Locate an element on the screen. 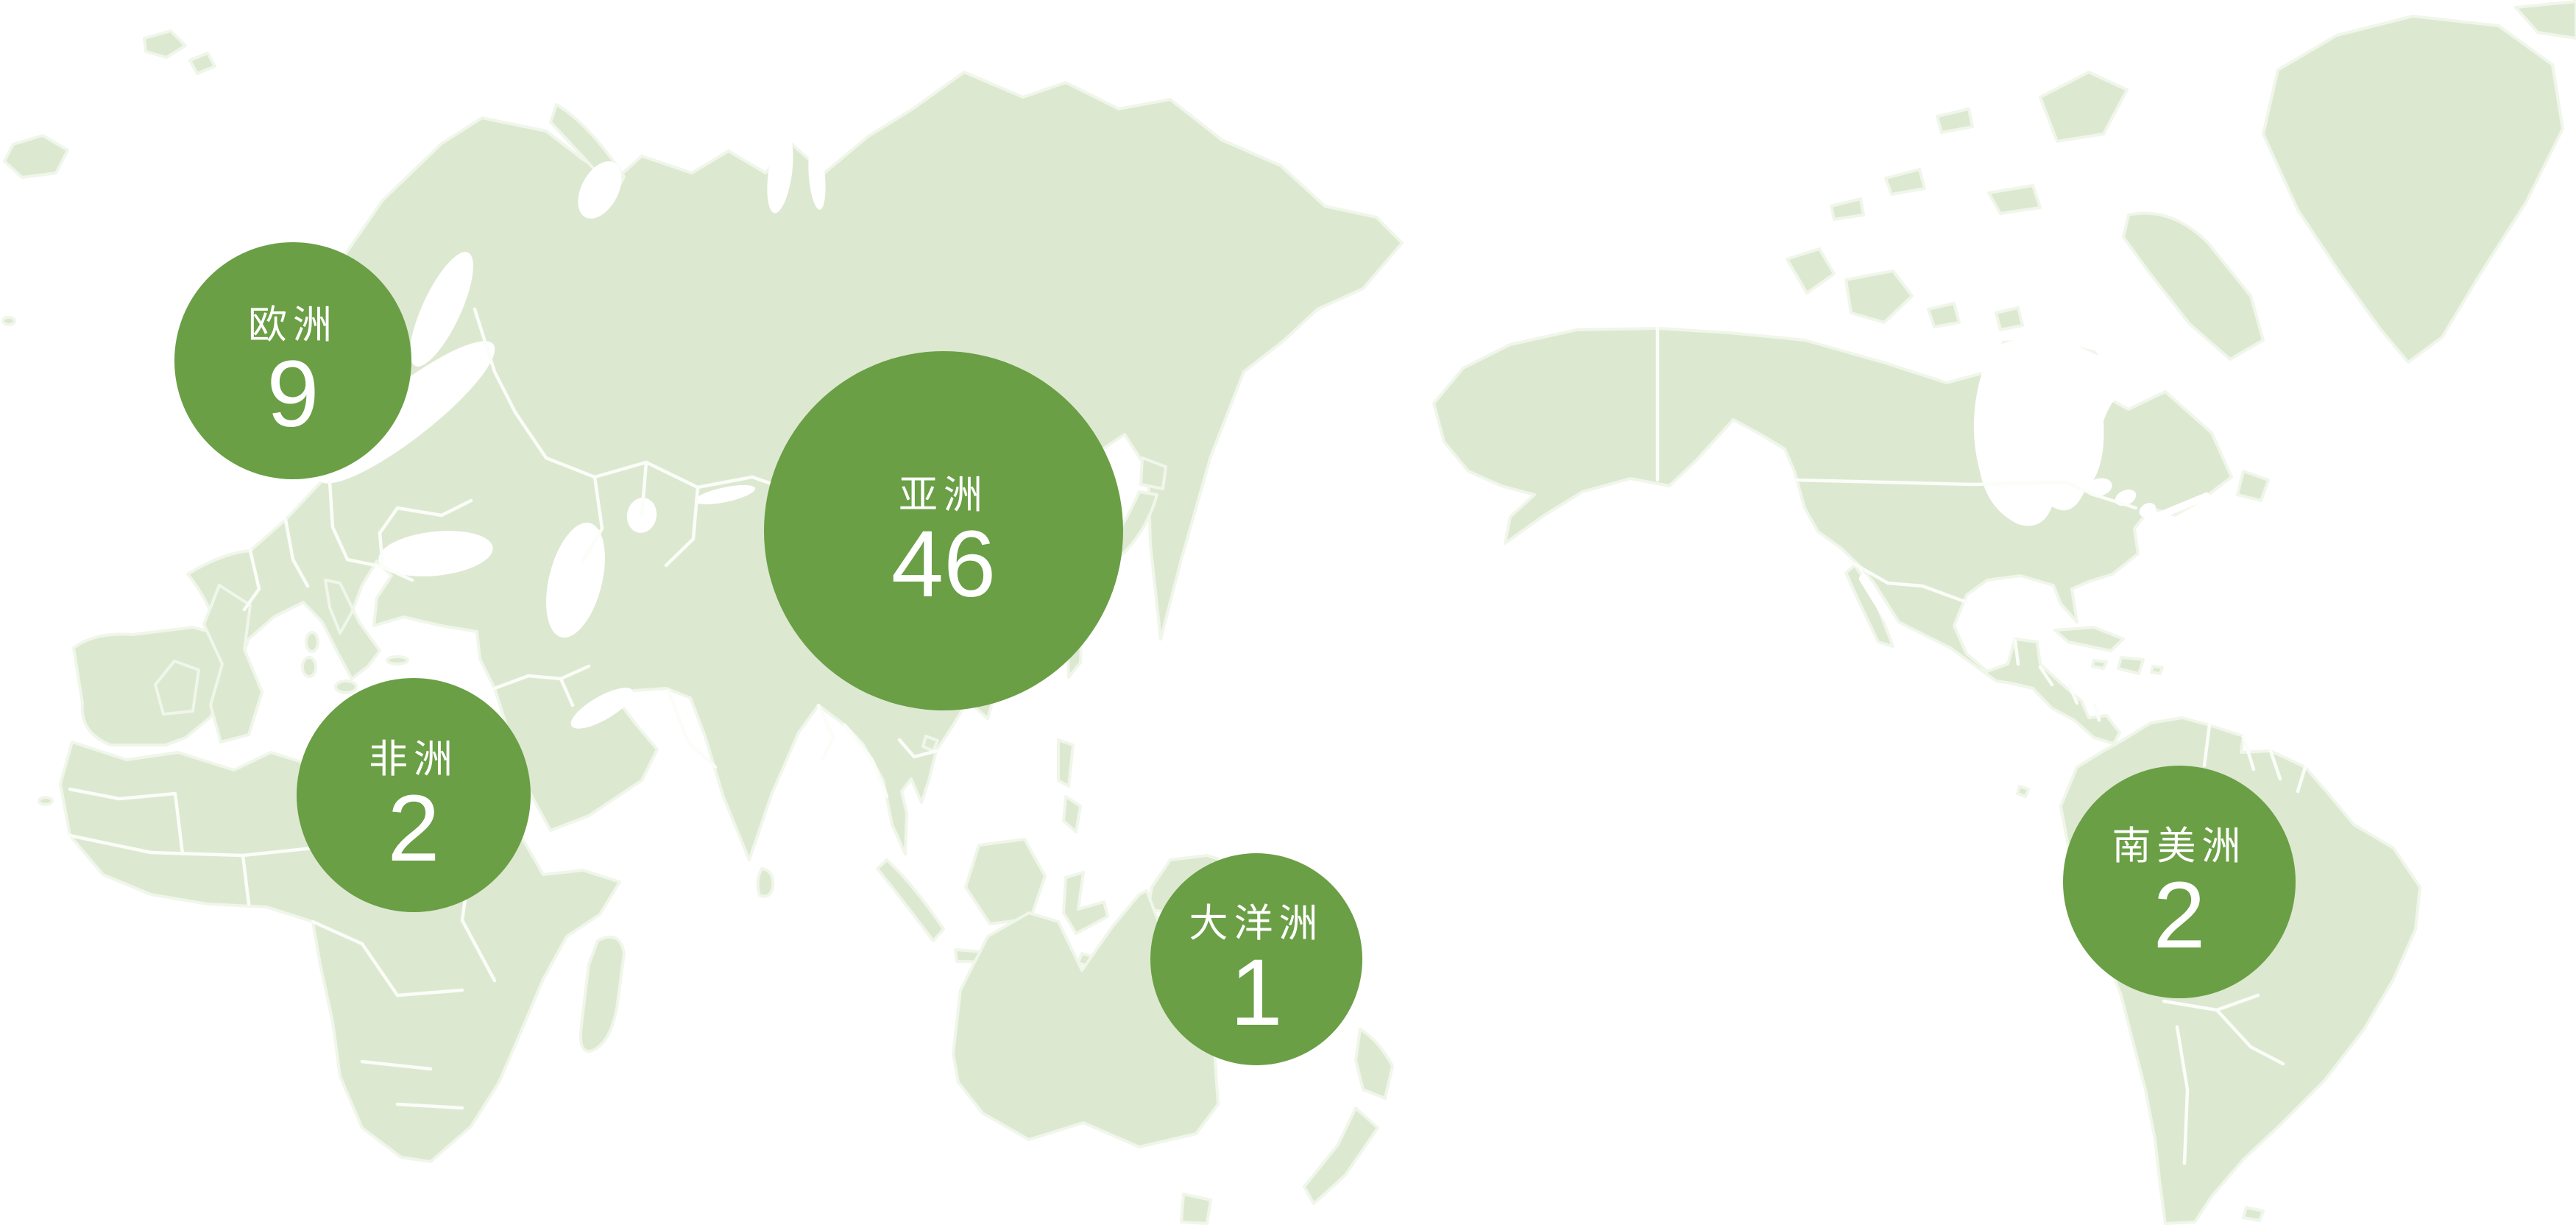 The image size is (2576, 1225). gulf-of-california is located at coordinates (1883, 610).